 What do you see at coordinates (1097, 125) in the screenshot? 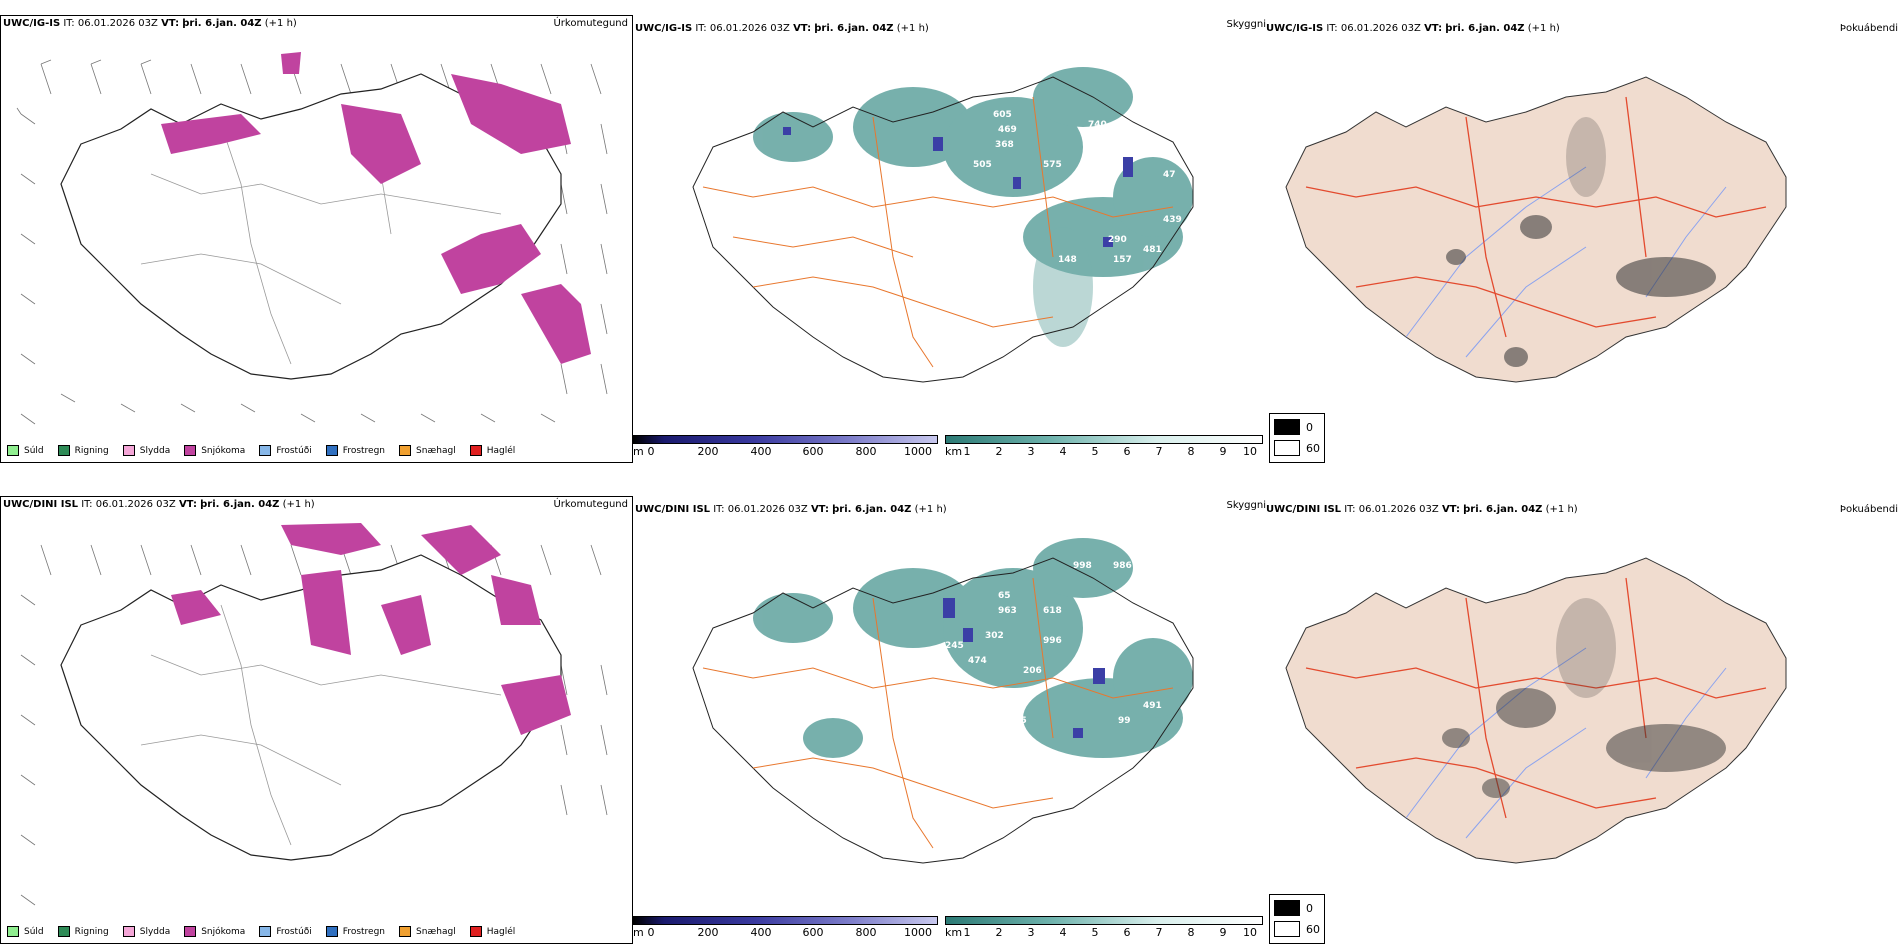
I see `ceiling-label: 740` at bounding box center [1097, 125].